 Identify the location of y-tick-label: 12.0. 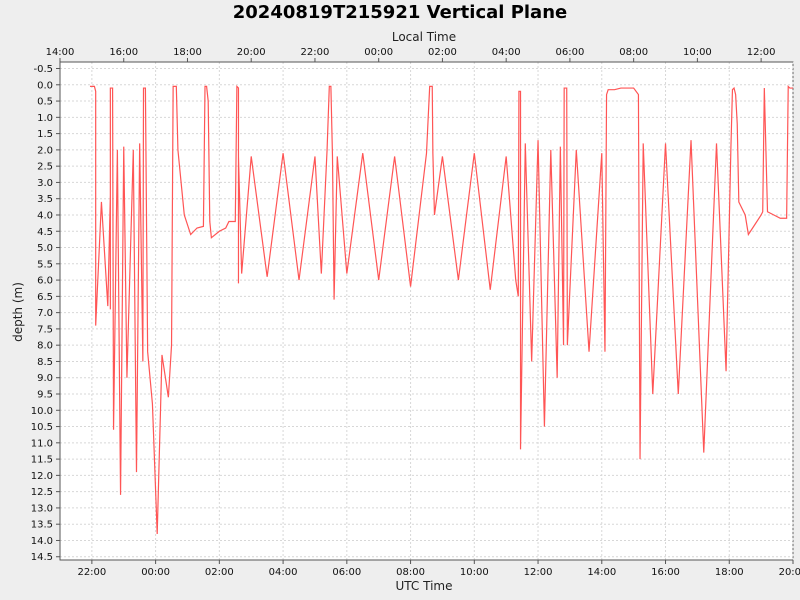
(42, 476).